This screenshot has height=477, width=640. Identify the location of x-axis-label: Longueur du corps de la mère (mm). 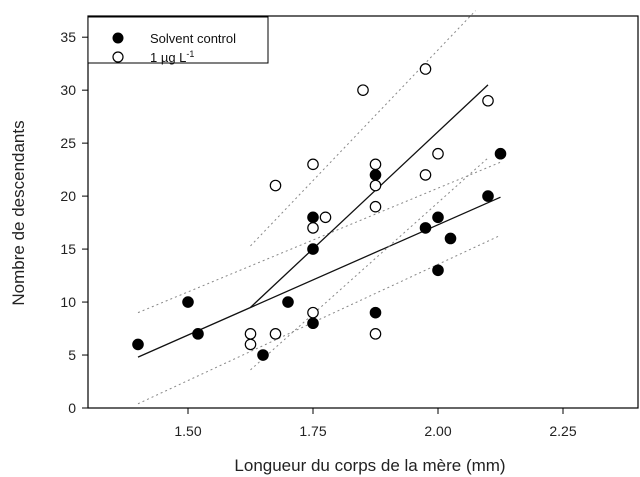
(369, 465).